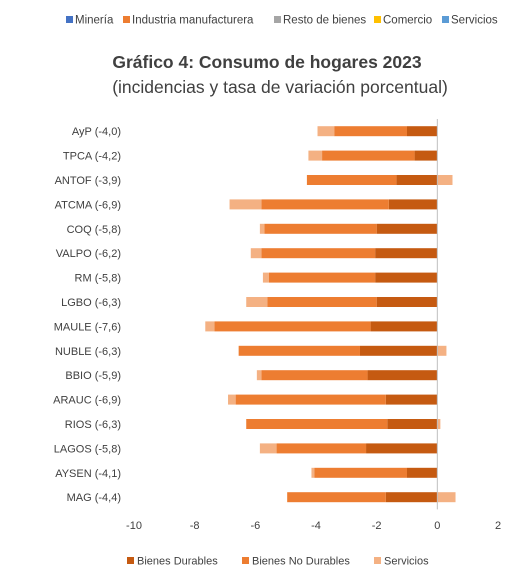 The width and height of the screenshot is (531, 577). What do you see at coordinates (193, 21) in the screenshot?
I see `top-legend-label: Industria manufacturera` at bounding box center [193, 21].